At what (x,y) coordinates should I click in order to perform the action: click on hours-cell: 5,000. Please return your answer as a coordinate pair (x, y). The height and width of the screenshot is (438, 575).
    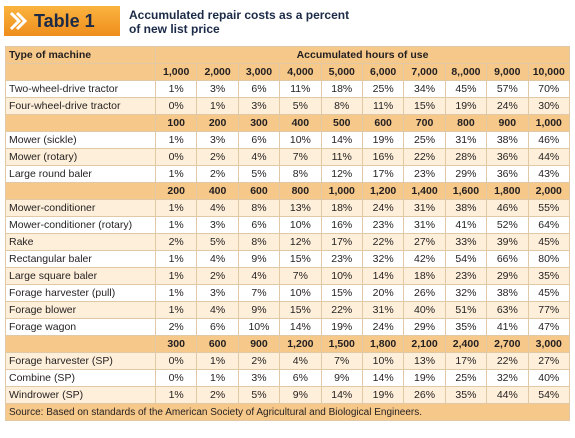
    Looking at the image, I should click on (341, 72).